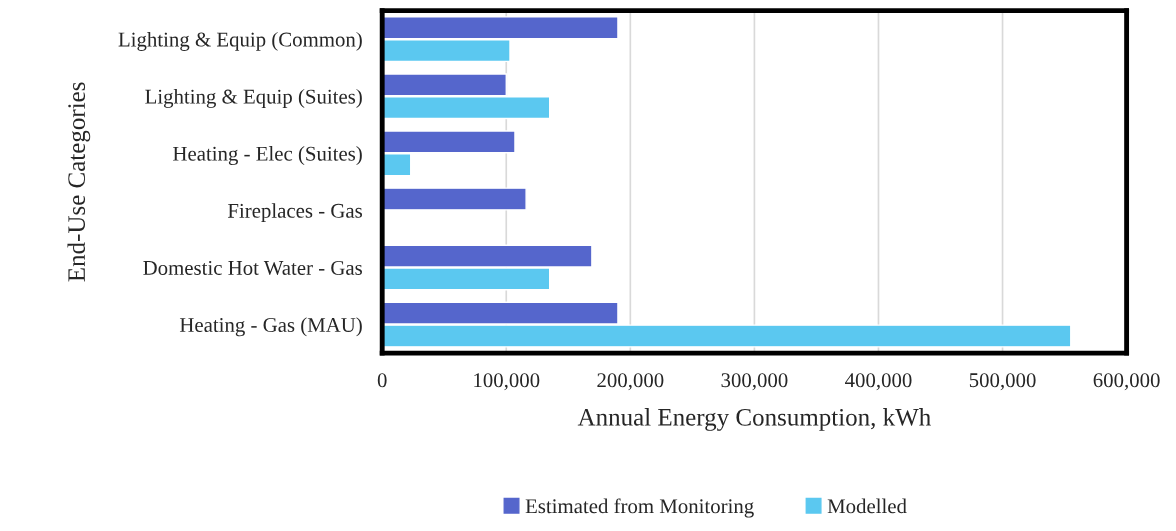  I want to click on legend-label: Estimated from Monitoring, so click(639, 508).